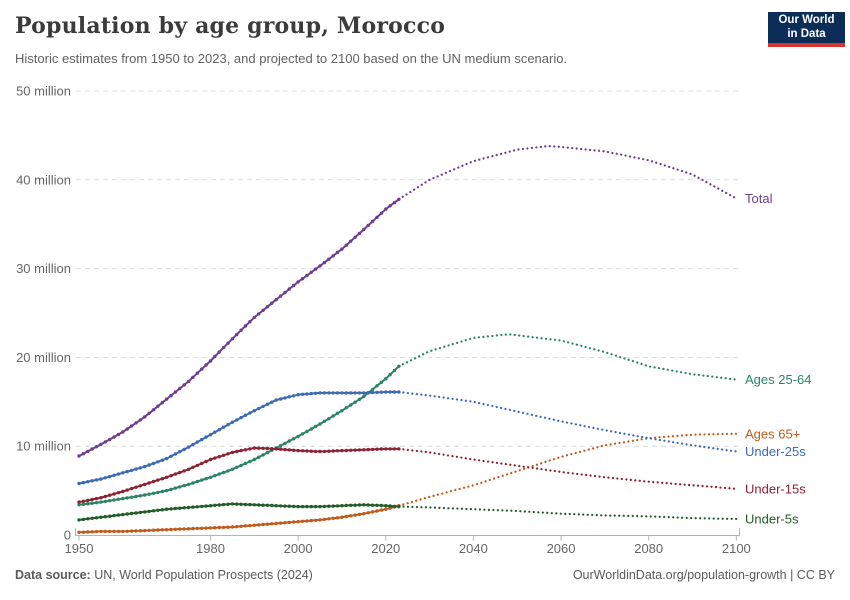 This screenshot has height=600, width=850. I want to click on series-label-under-15s: Under-15s, so click(775, 488).